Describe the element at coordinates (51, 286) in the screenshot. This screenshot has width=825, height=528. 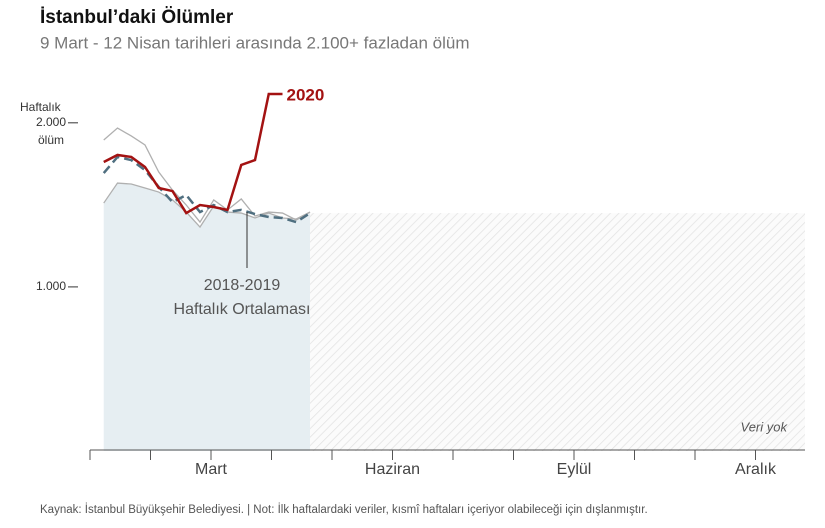
I see `y-tick-label: 1.000` at that location.